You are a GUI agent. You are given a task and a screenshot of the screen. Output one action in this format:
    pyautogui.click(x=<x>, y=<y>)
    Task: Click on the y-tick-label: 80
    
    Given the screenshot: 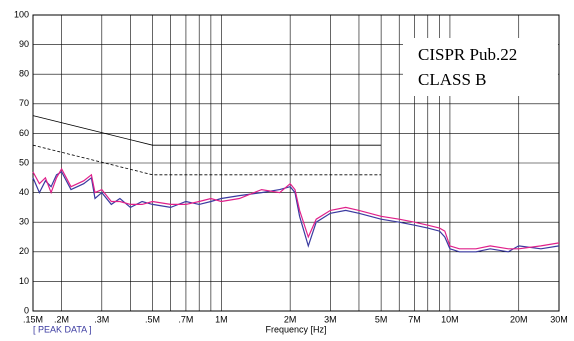 What is the action you would take?
    pyautogui.click(x=24, y=74)
    